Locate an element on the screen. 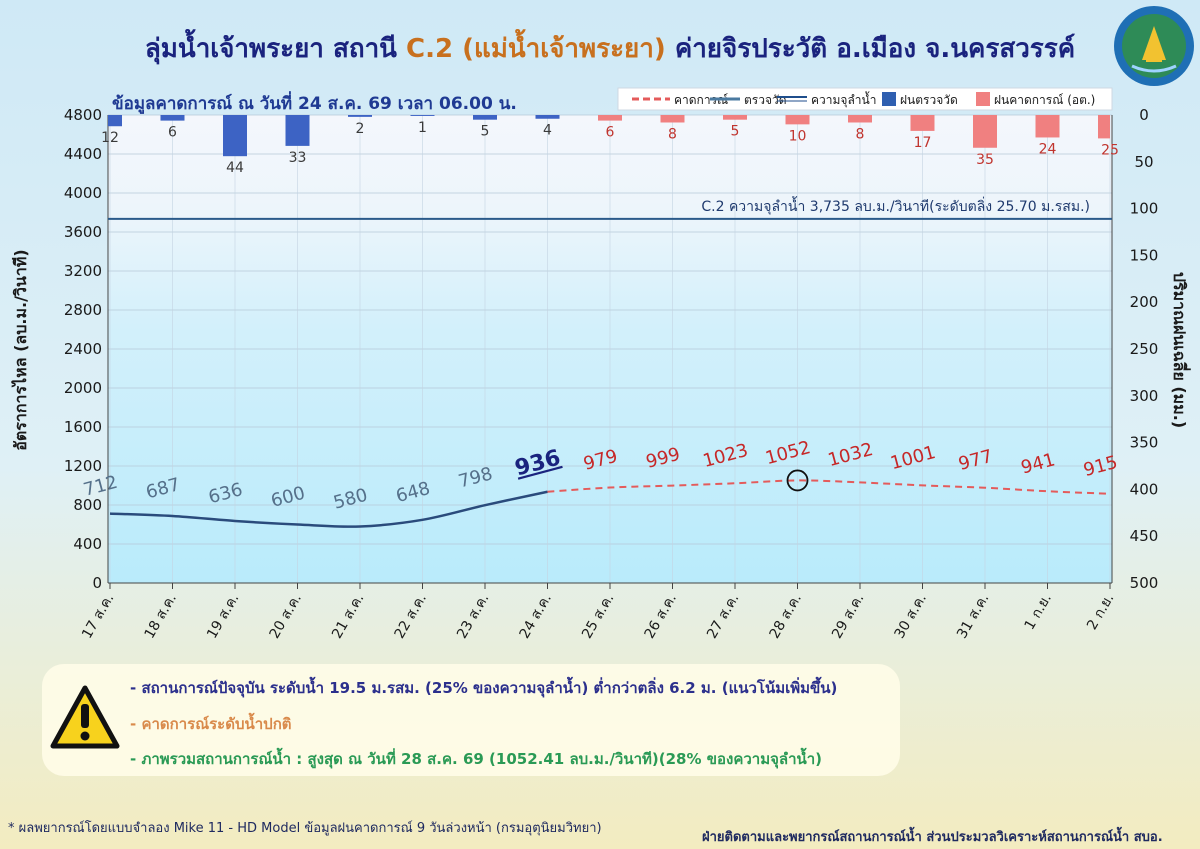  rain-observed-label: 33 is located at coordinates (298, 158).